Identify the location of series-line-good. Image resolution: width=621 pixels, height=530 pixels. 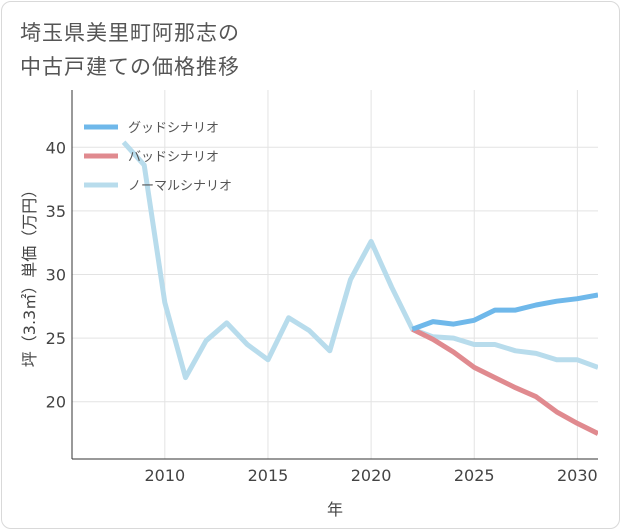
(504, 312).